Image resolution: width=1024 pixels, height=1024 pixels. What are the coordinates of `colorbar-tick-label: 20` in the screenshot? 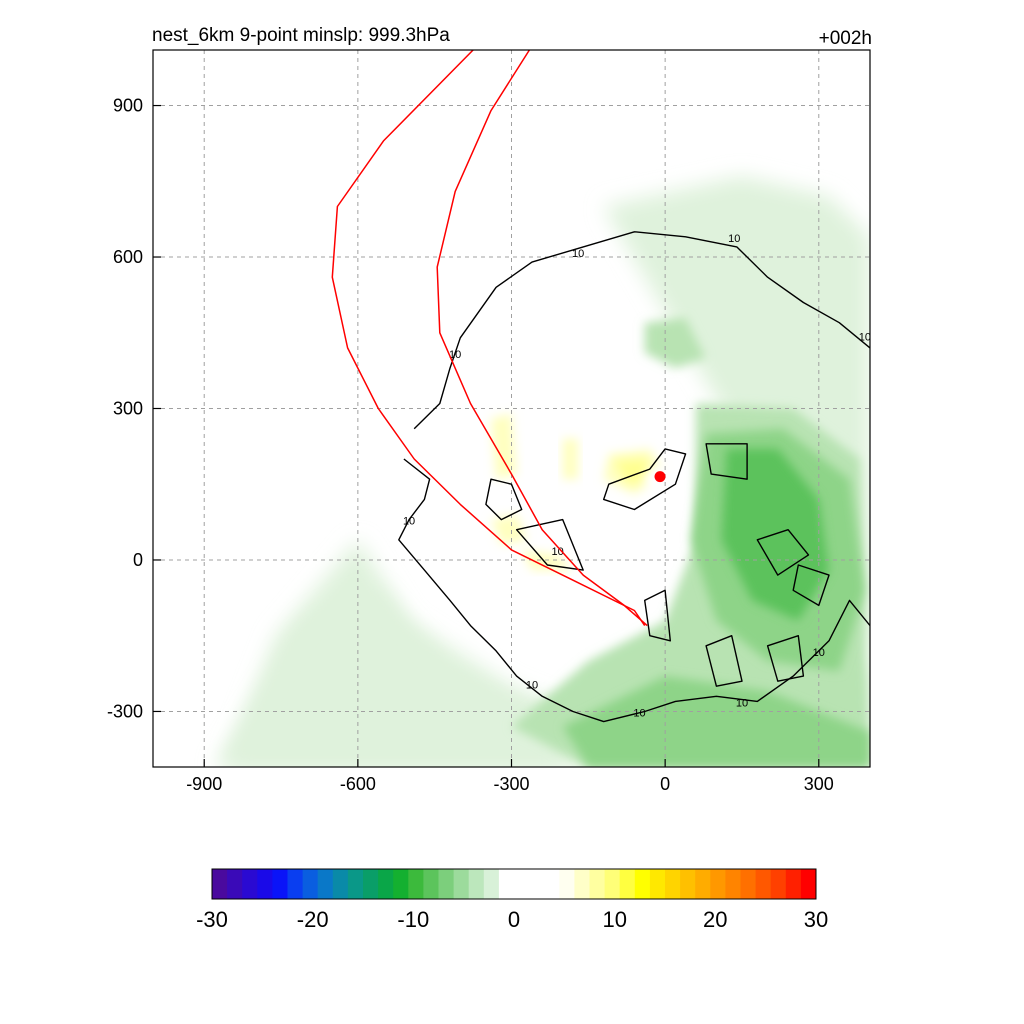 It's located at (715, 919).